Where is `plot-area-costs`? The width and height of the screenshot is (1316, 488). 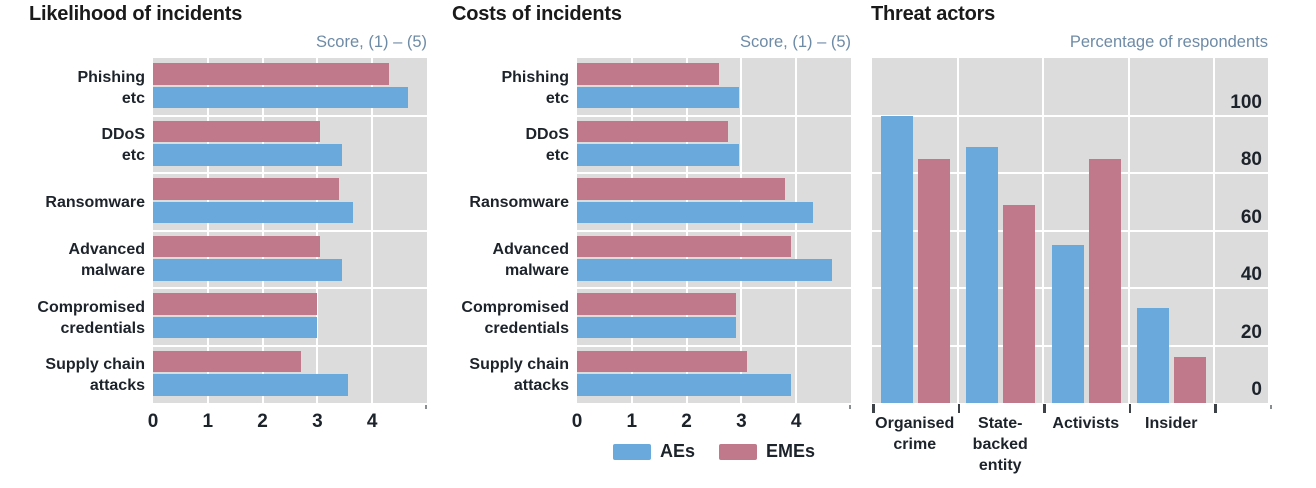 plot-area-costs is located at coordinates (714, 230).